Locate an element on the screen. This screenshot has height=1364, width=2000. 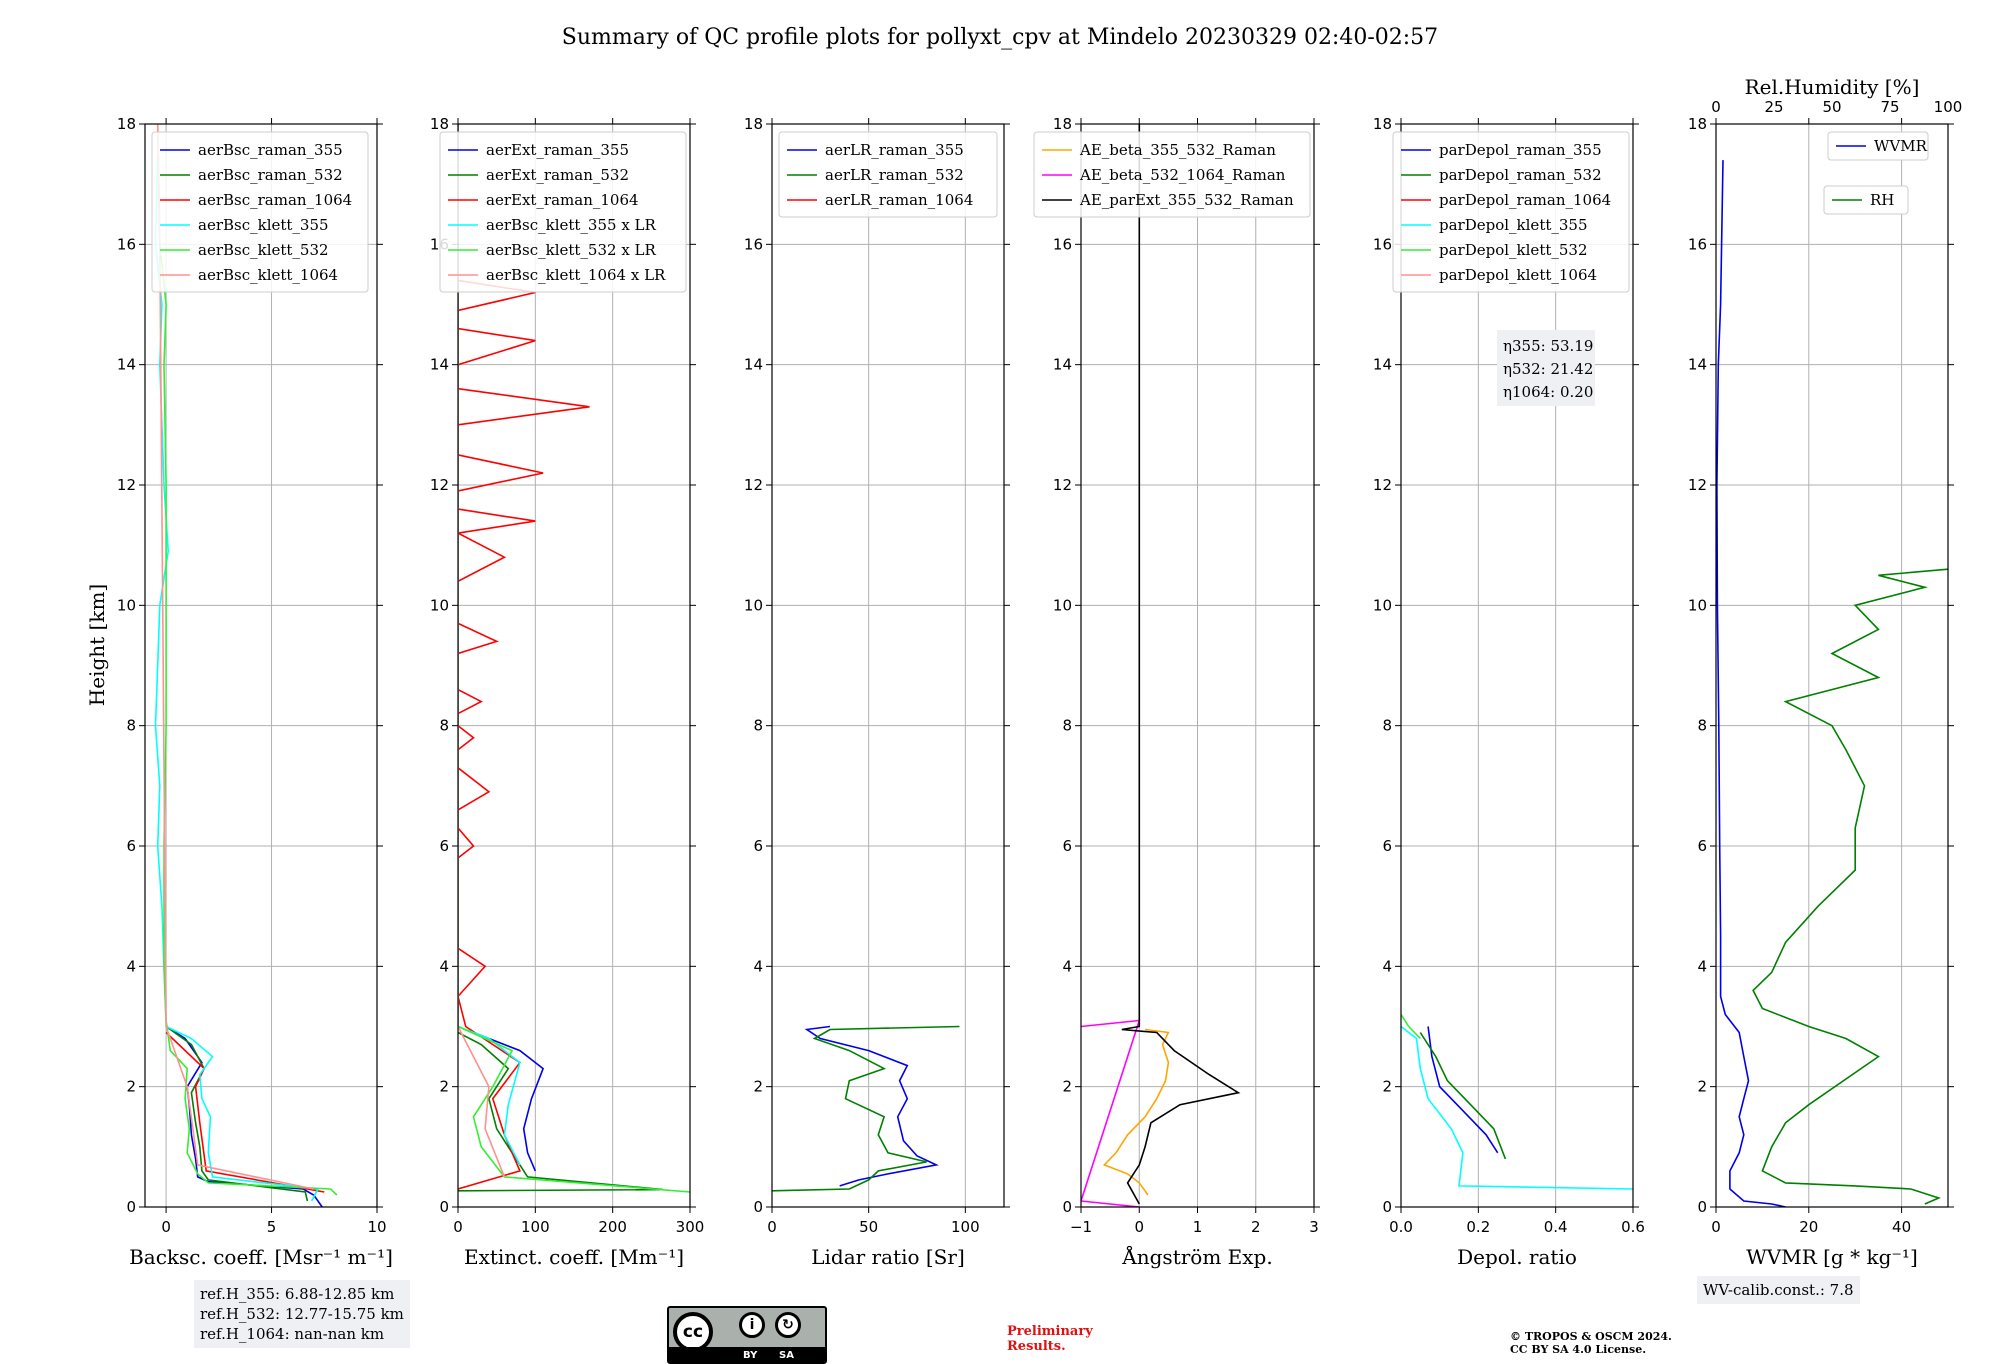
legend-entry: aerBsc_klett_1064 is located at coordinates (268, 275).